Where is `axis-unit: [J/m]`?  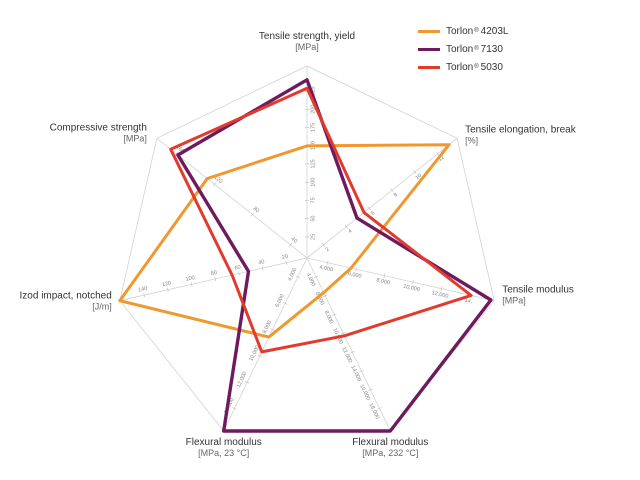 axis-unit: [J/m] is located at coordinates (102, 307).